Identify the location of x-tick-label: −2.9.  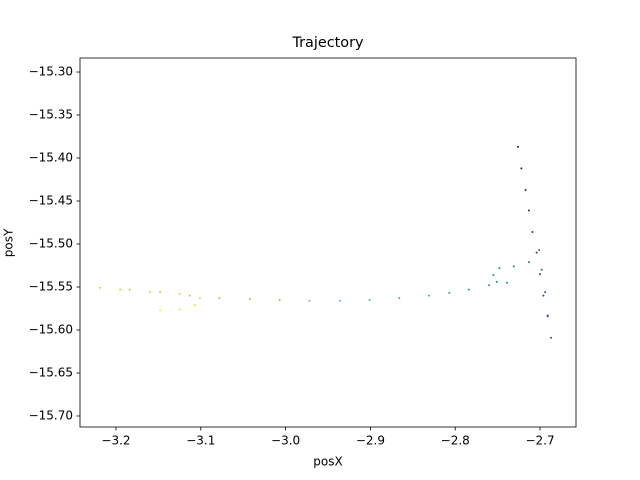
(370, 441).